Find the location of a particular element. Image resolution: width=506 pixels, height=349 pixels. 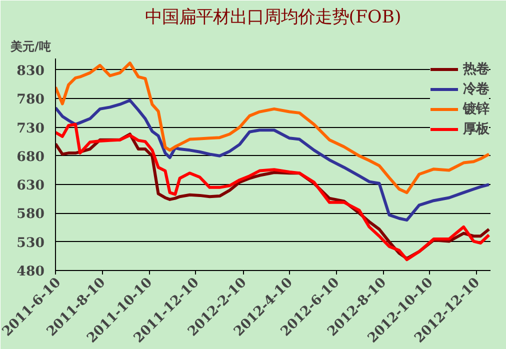

legend-label: 镀锌 is located at coordinates (476, 109).